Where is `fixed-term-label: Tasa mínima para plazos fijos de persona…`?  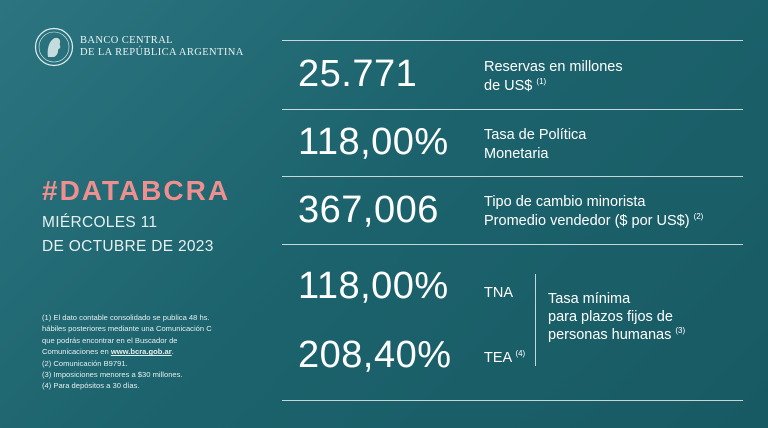 fixed-term-label: Tasa mínima para plazos fijos de persona… is located at coordinates (616, 317).